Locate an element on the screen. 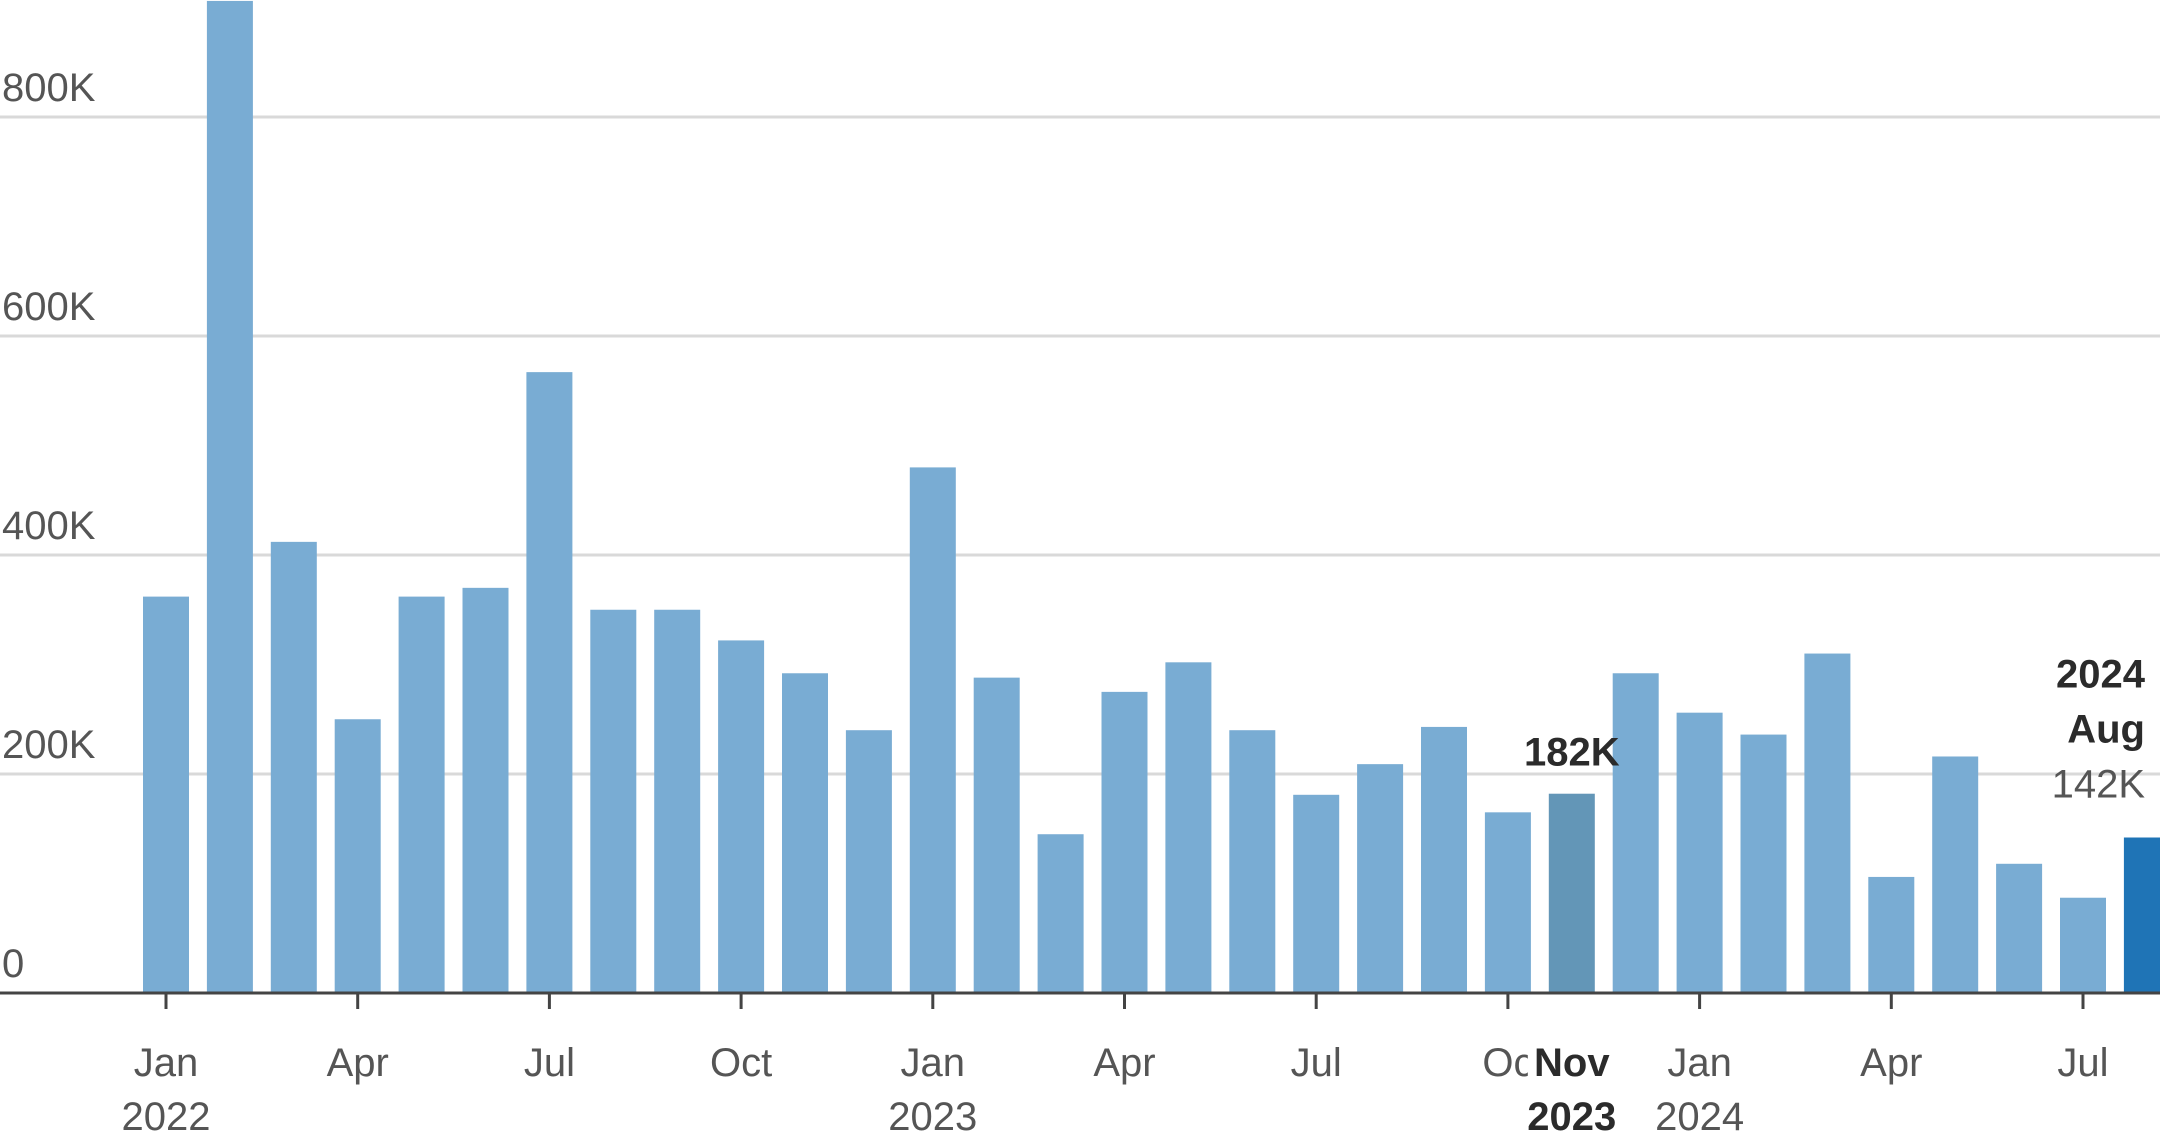 The width and height of the screenshot is (2160, 1137). y-tick-label: 800K is located at coordinates (49, 88).